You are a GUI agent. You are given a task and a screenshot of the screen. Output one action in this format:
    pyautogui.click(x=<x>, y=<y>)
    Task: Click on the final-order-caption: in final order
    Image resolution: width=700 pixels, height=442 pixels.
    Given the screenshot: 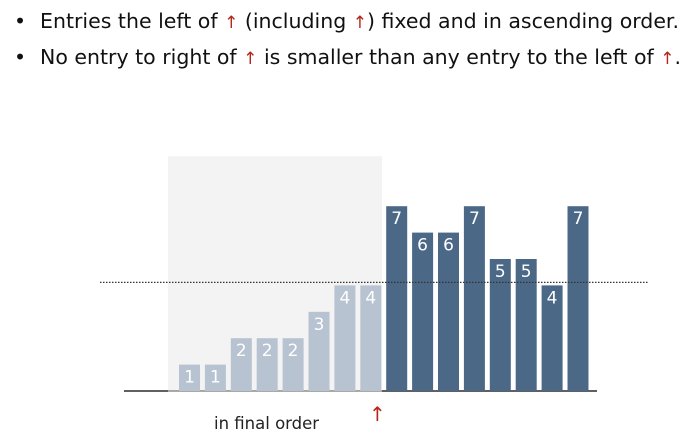 What is the action you would take?
    pyautogui.click(x=267, y=423)
    